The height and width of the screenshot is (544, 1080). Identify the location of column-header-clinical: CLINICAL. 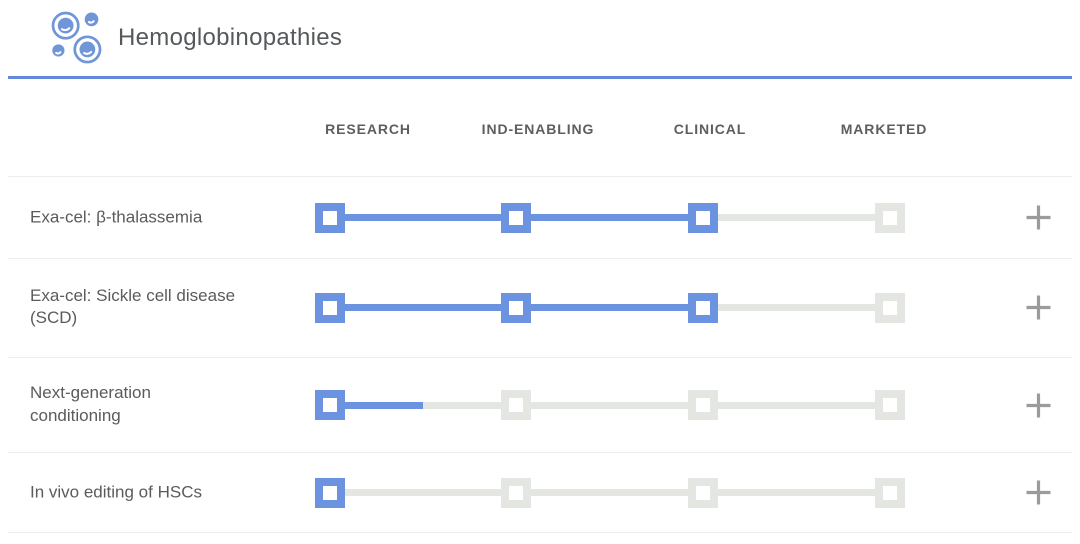
(710, 129).